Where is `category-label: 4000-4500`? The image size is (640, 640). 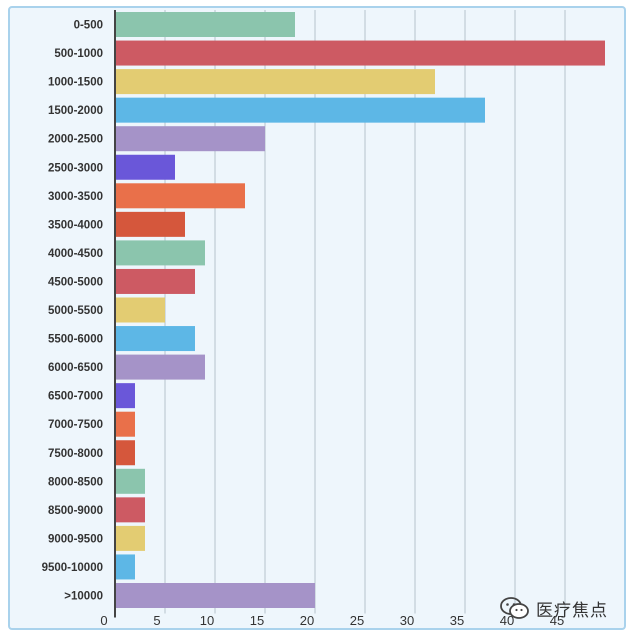
category-label: 4000-4500 is located at coordinates (75, 254).